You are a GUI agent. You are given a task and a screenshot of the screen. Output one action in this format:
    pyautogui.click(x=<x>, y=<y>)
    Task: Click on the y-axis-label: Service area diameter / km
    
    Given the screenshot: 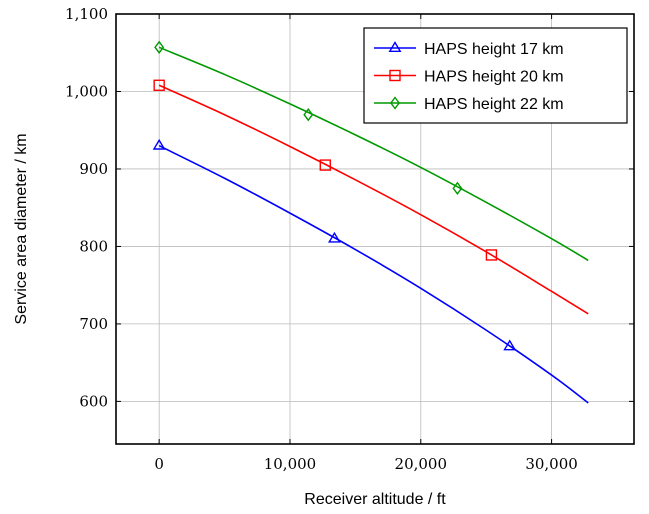 What is the action you would take?
    pyautogui.click(x=21, y=228)
    